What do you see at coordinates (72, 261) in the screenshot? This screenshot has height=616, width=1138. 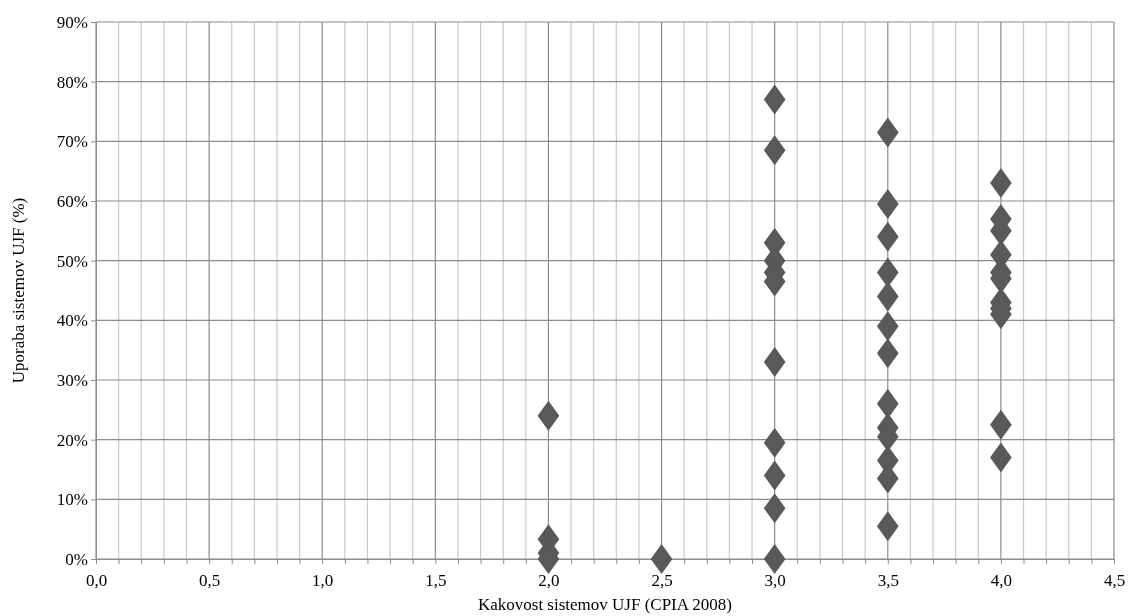 I see `y-tick-label: 50%` at bounding box center [72, 261].